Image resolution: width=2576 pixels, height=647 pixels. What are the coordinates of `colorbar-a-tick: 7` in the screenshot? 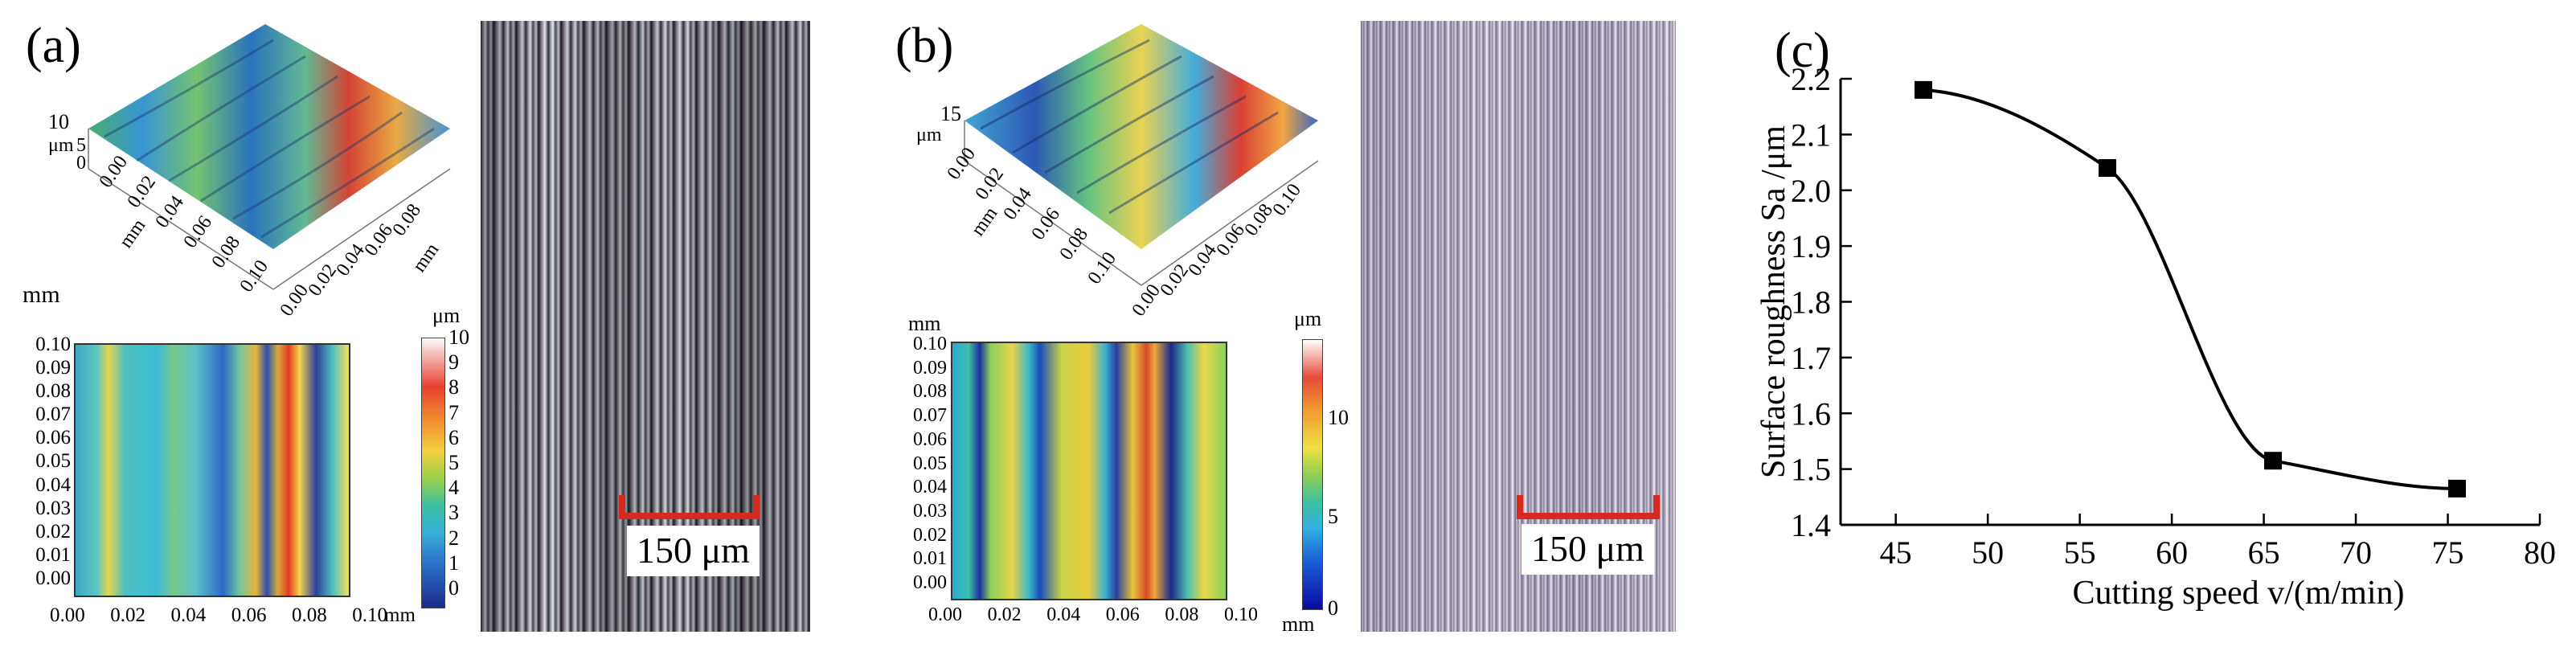 It's located at (453, 412).